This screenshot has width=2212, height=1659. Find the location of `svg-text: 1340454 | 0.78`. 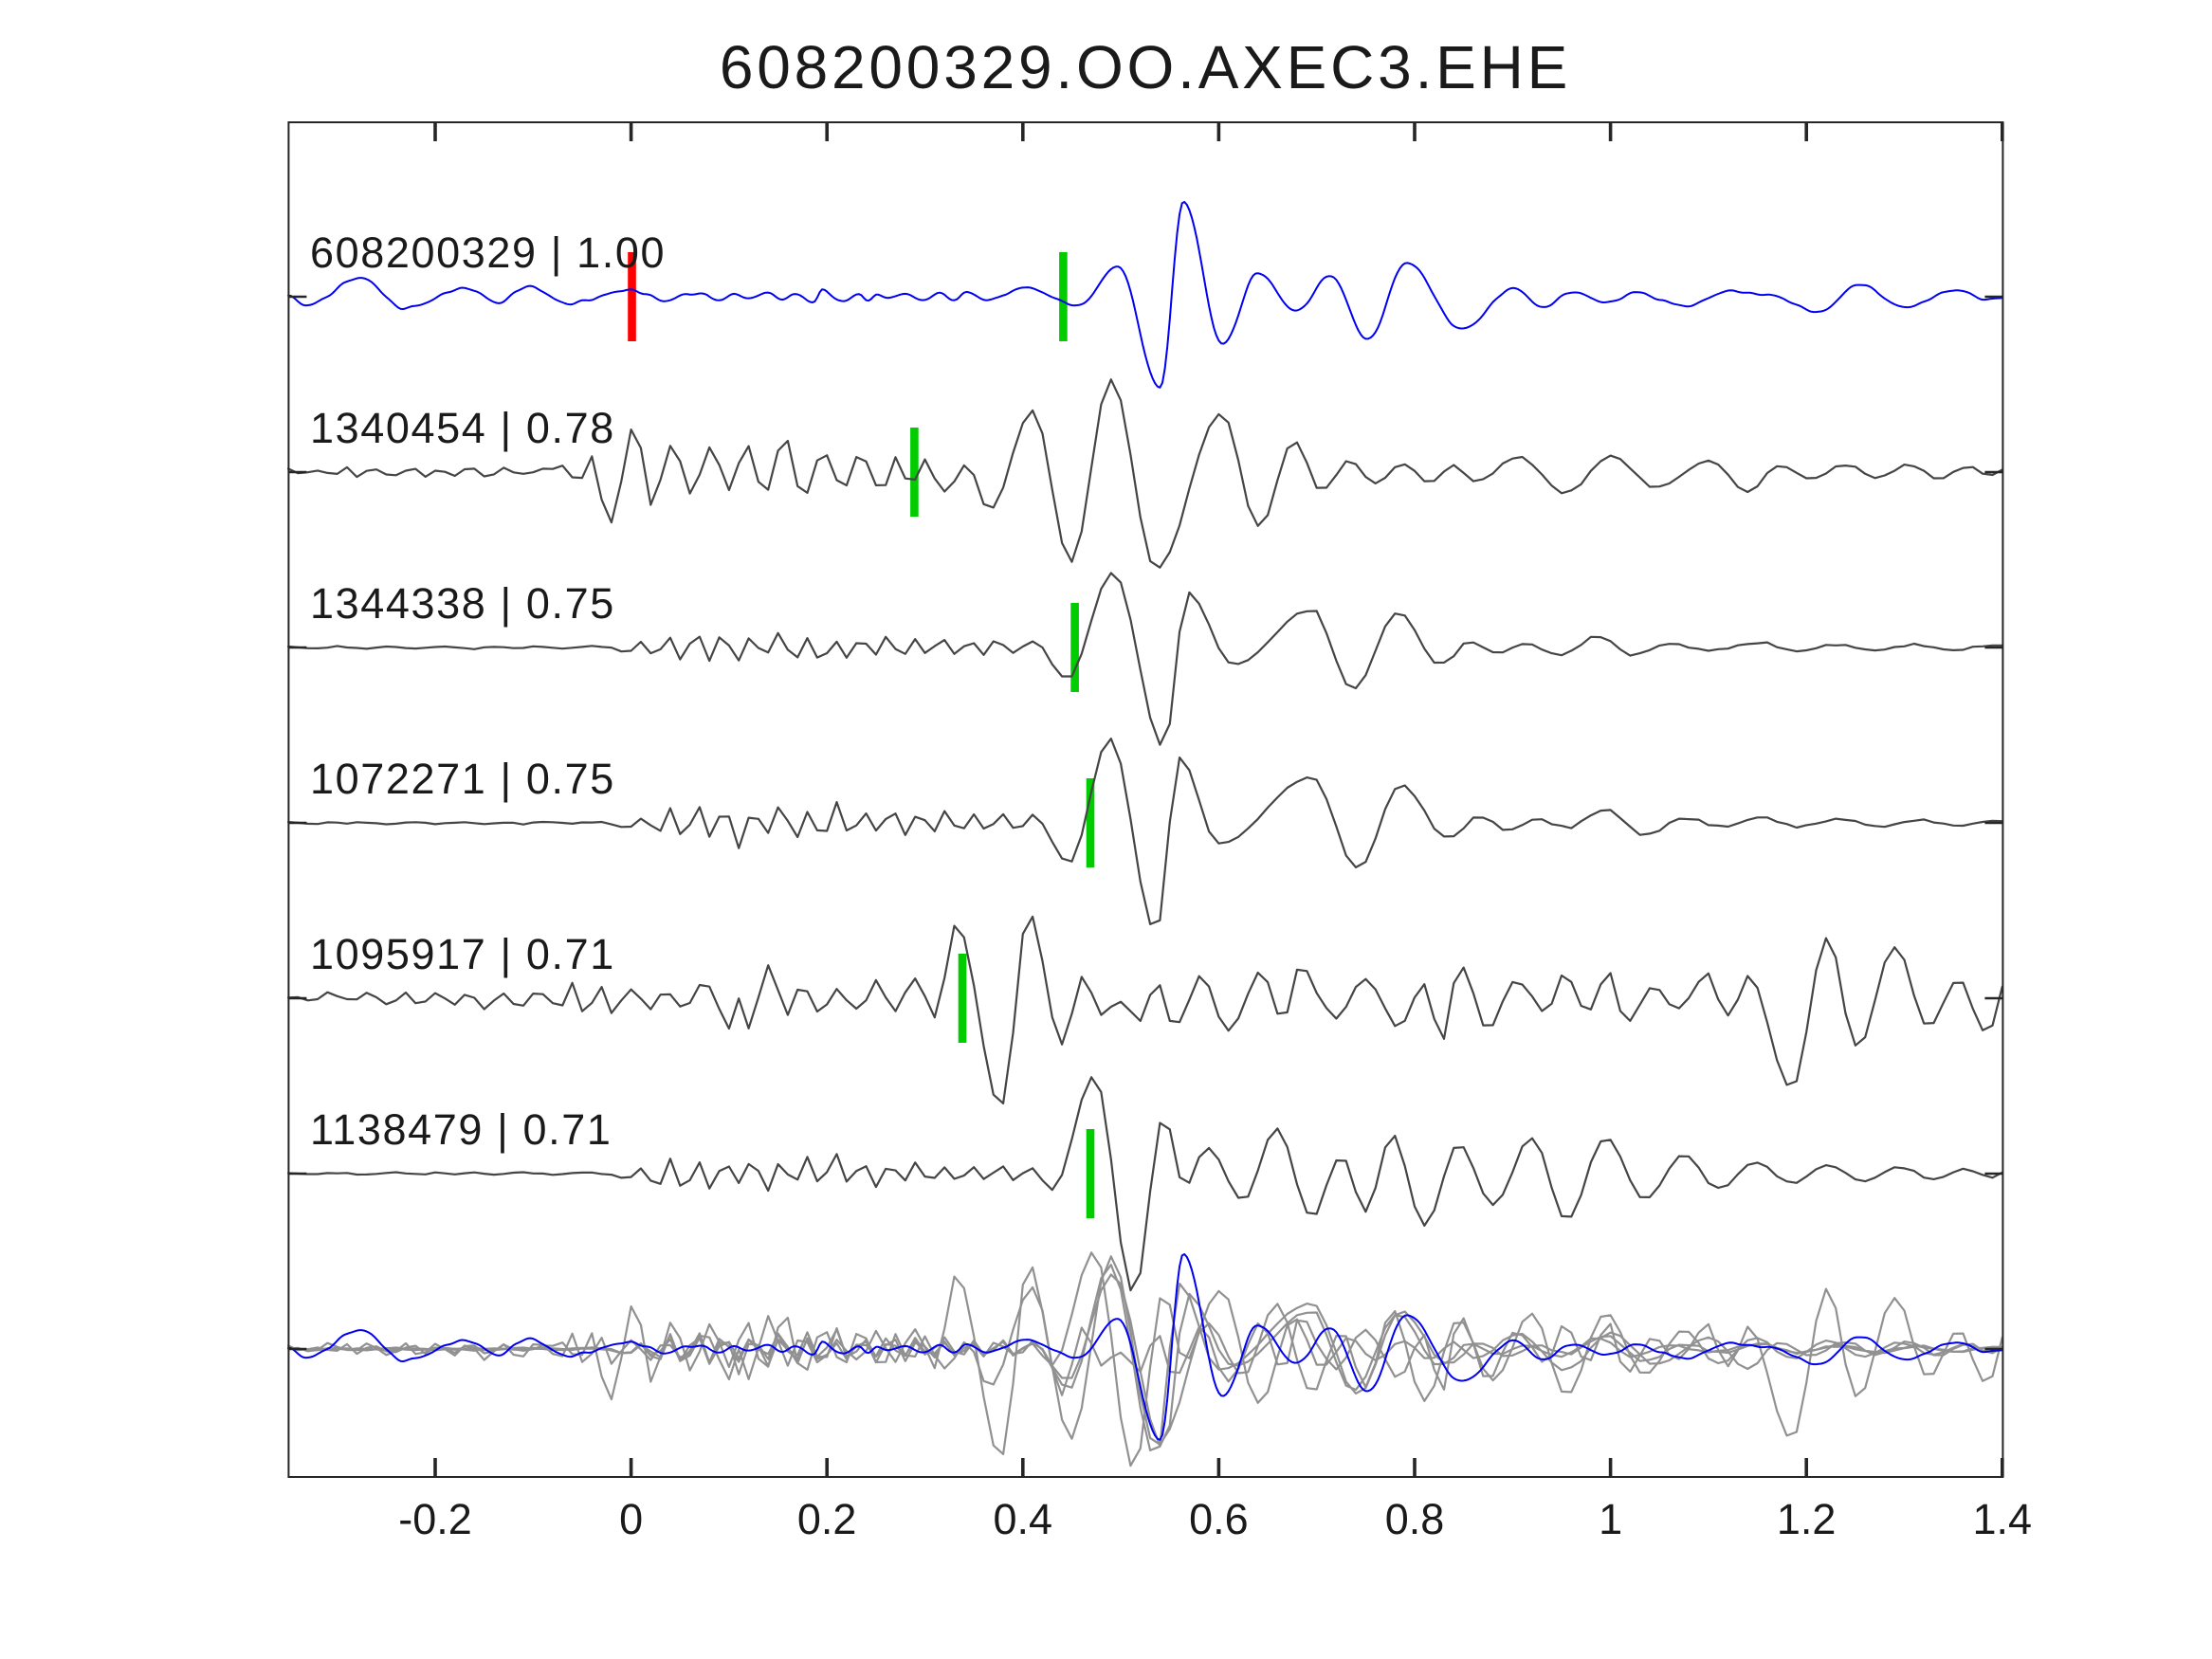

svg-text: 1340454 | 0.78 is located at coordinates (462, 428).